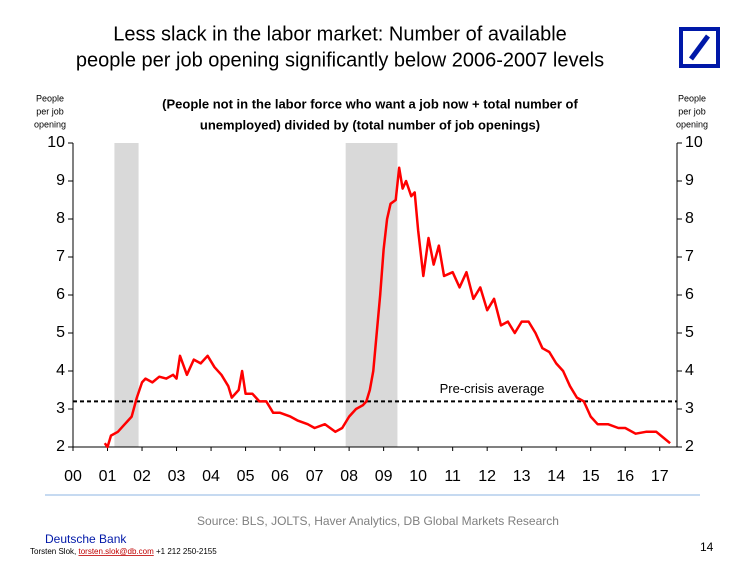 The width and height of the screenshot is (747, 578). What do you see at coordinates (591, 476) in the screenshot?
I see `x-tick-label: 15` at bounding box center [591, 476].